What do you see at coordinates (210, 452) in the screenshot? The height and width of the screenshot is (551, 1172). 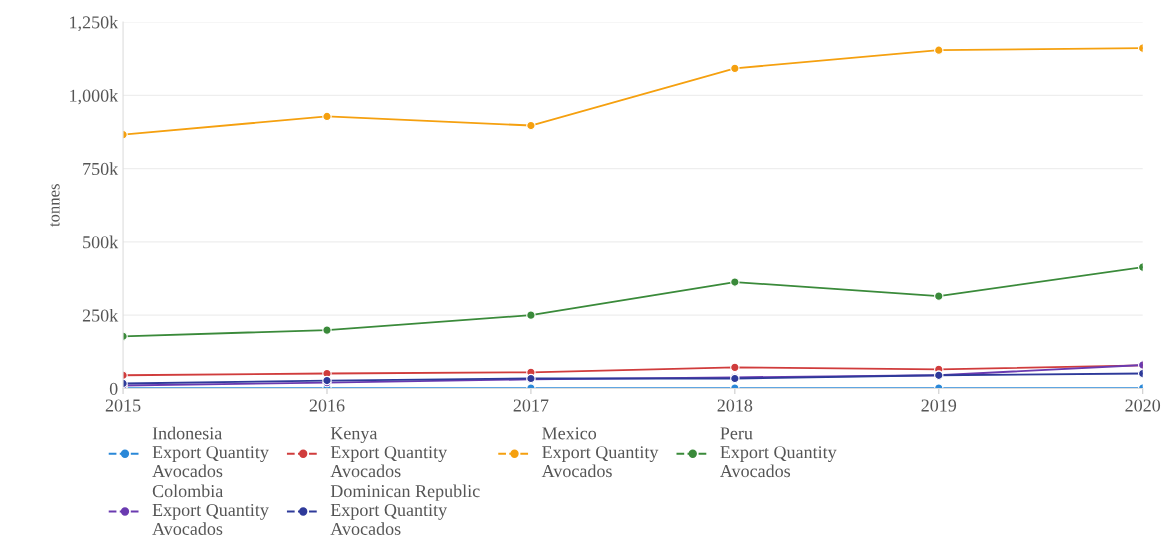 I see `legend-label: Indonesia Export Quantity Avocados` at bounding box center [210, 452].